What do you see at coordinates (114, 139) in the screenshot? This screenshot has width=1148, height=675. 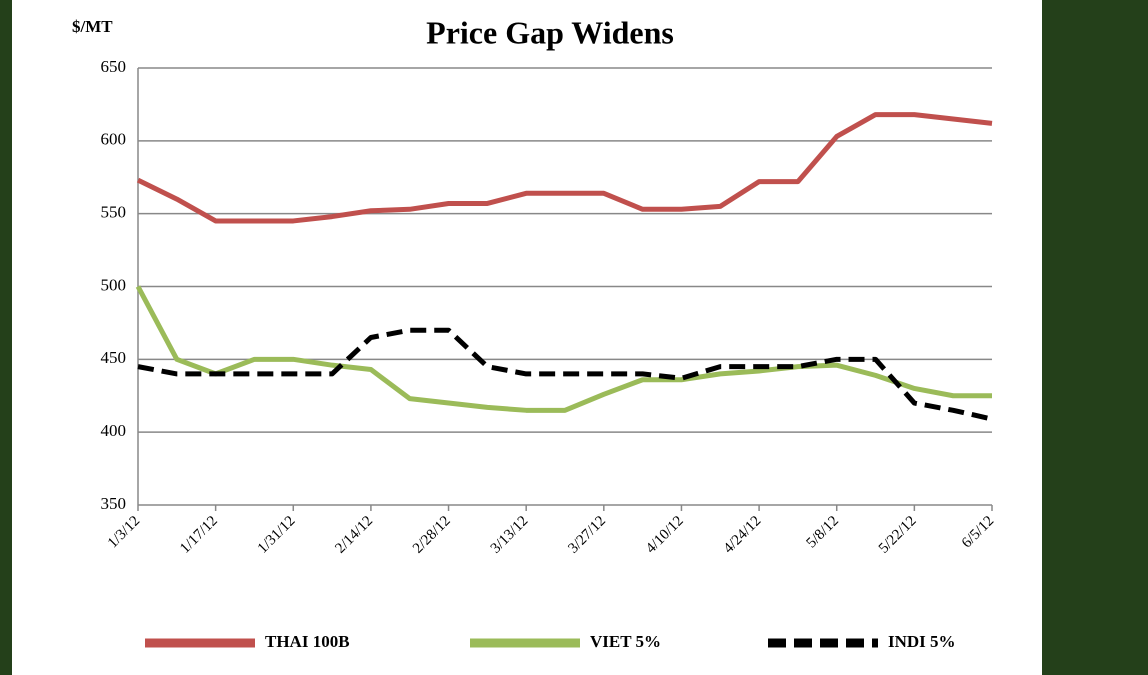 I see `y-tick-label: 600` at bounding box center [114, 139].